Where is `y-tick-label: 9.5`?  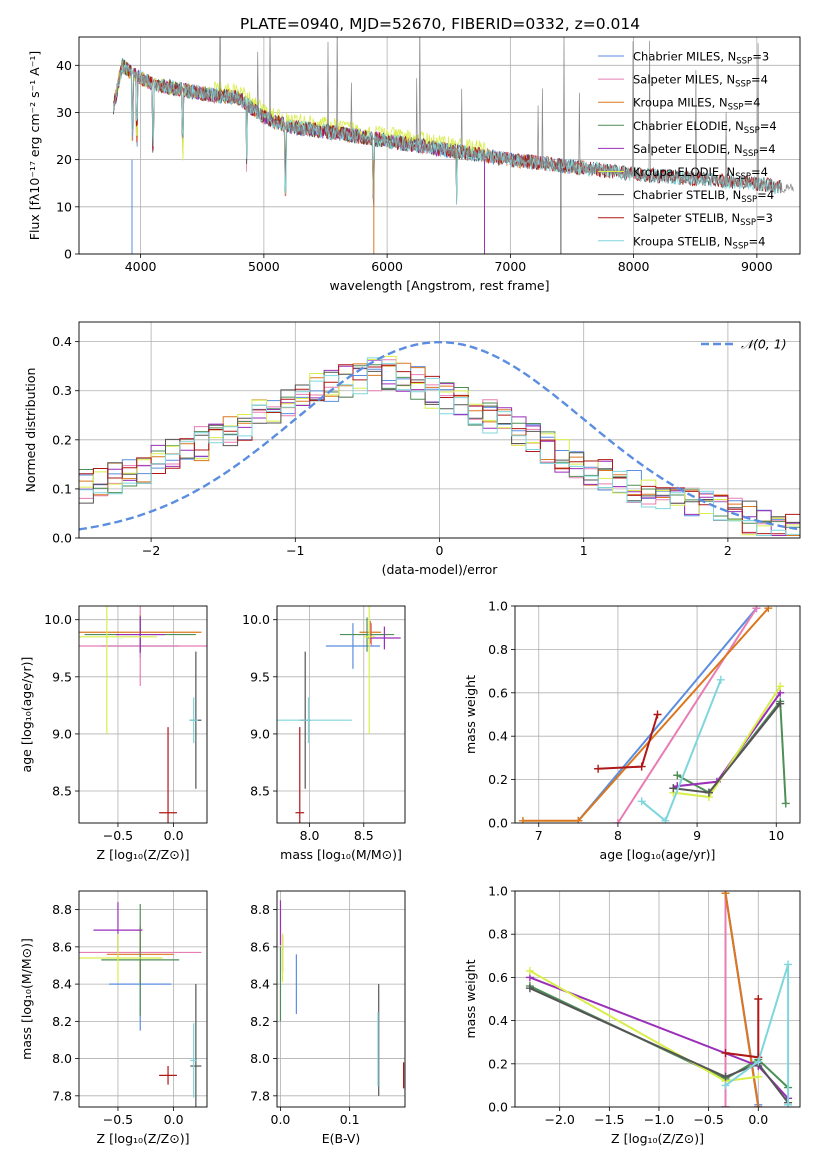
y-tick-label: 9.5 is located at coordinates (62, 676).